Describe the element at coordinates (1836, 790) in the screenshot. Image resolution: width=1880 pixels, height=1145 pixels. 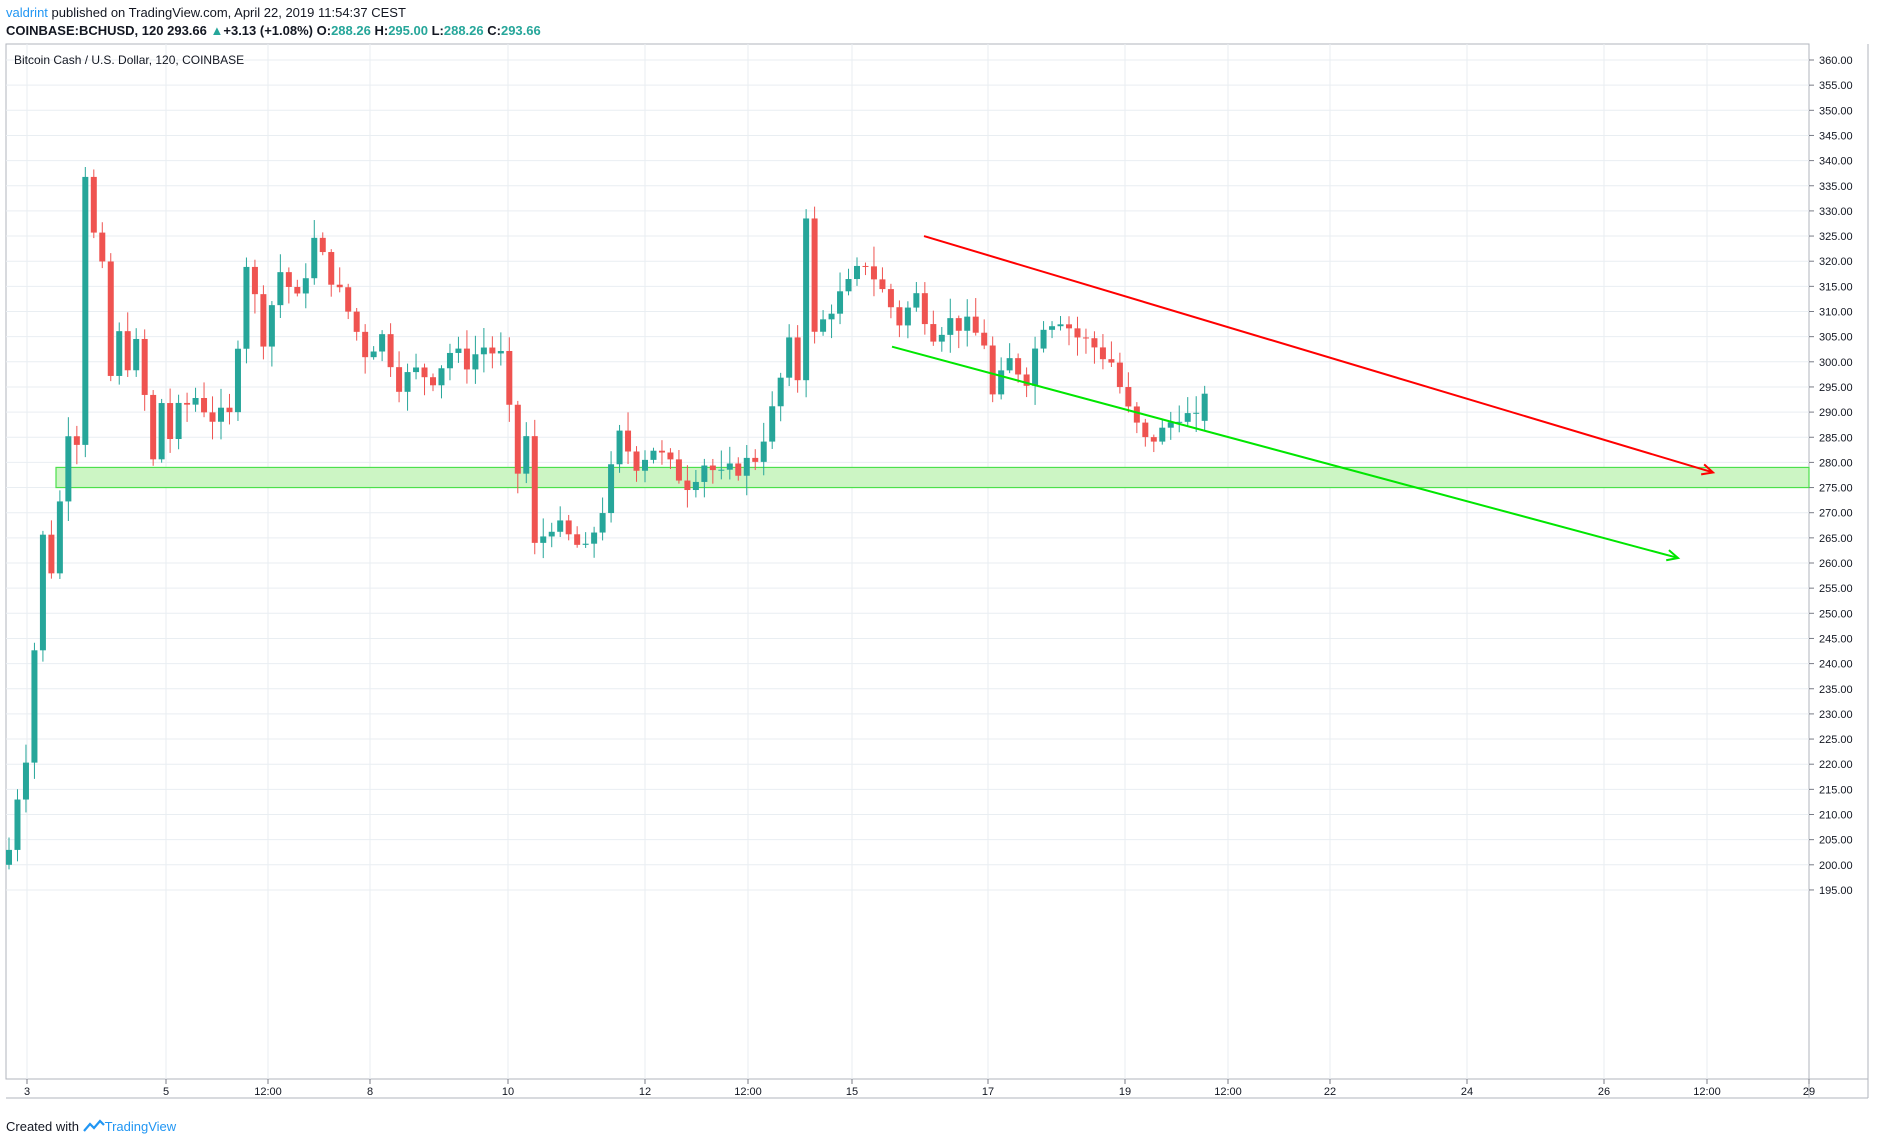
I see `price-tick-label: 215.00` at that location.